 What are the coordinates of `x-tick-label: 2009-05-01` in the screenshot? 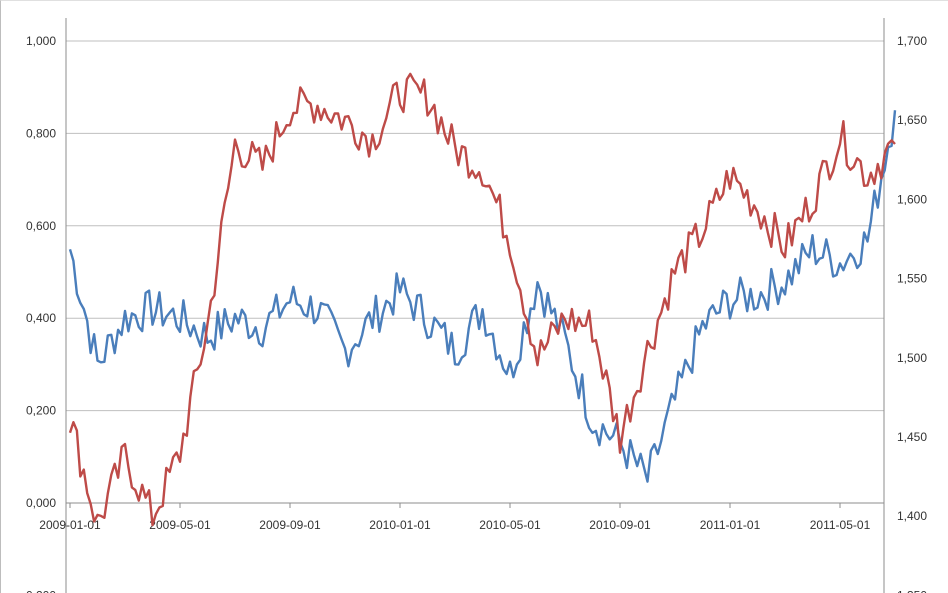 It's located at (180, 525).